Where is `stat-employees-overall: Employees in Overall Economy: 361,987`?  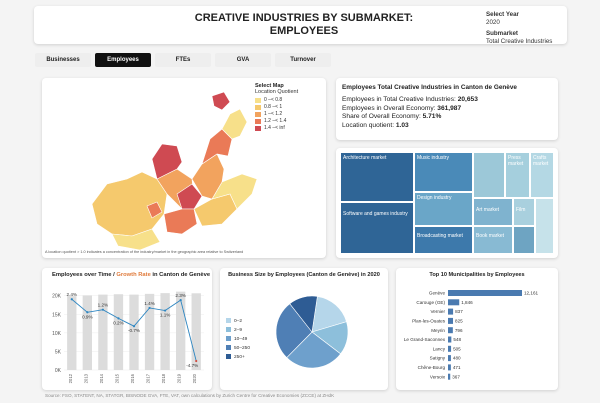
stat-employees-overall: Employees in Overall Economy: 361,987 is located at coordinates (402, 108).